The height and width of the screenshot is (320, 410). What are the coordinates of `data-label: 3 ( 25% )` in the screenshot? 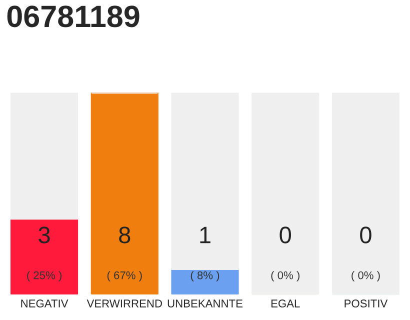 It's located at (44, 254).